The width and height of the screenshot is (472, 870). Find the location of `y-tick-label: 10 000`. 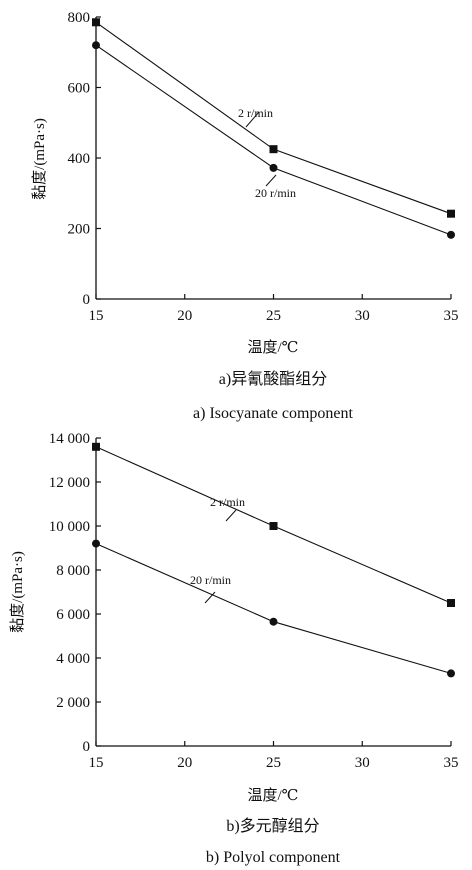

y-tick-label: 10 000 is located at coordinates (69, 527).